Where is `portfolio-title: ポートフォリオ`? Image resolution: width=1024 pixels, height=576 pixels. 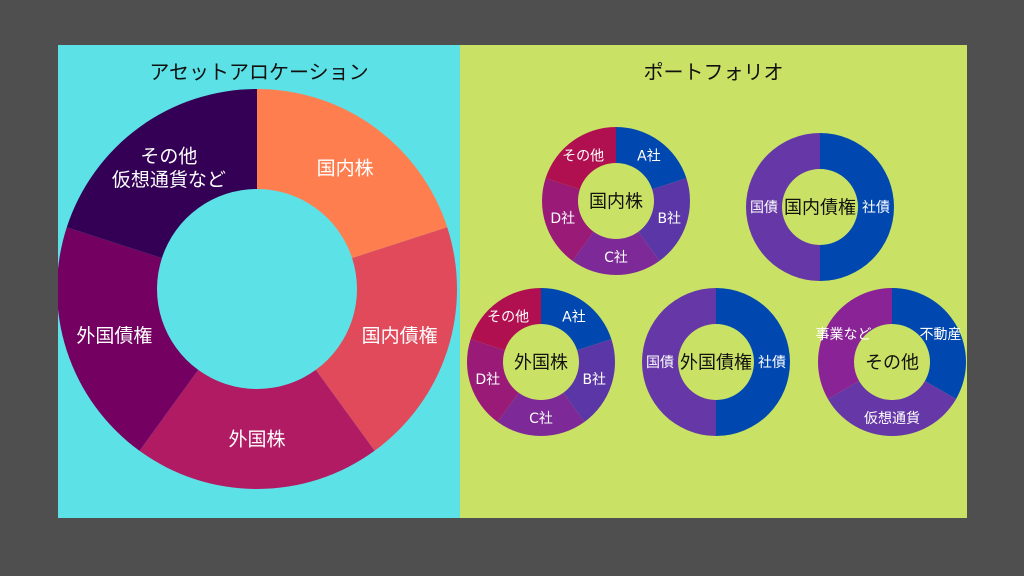 portfolio-title: ポートフォリオ is located at coordinates (713, 72).